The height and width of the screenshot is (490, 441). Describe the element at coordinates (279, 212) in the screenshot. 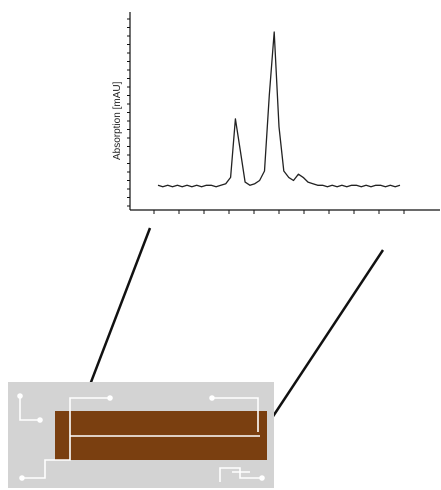

I see `x-axis-ticks` at that location.